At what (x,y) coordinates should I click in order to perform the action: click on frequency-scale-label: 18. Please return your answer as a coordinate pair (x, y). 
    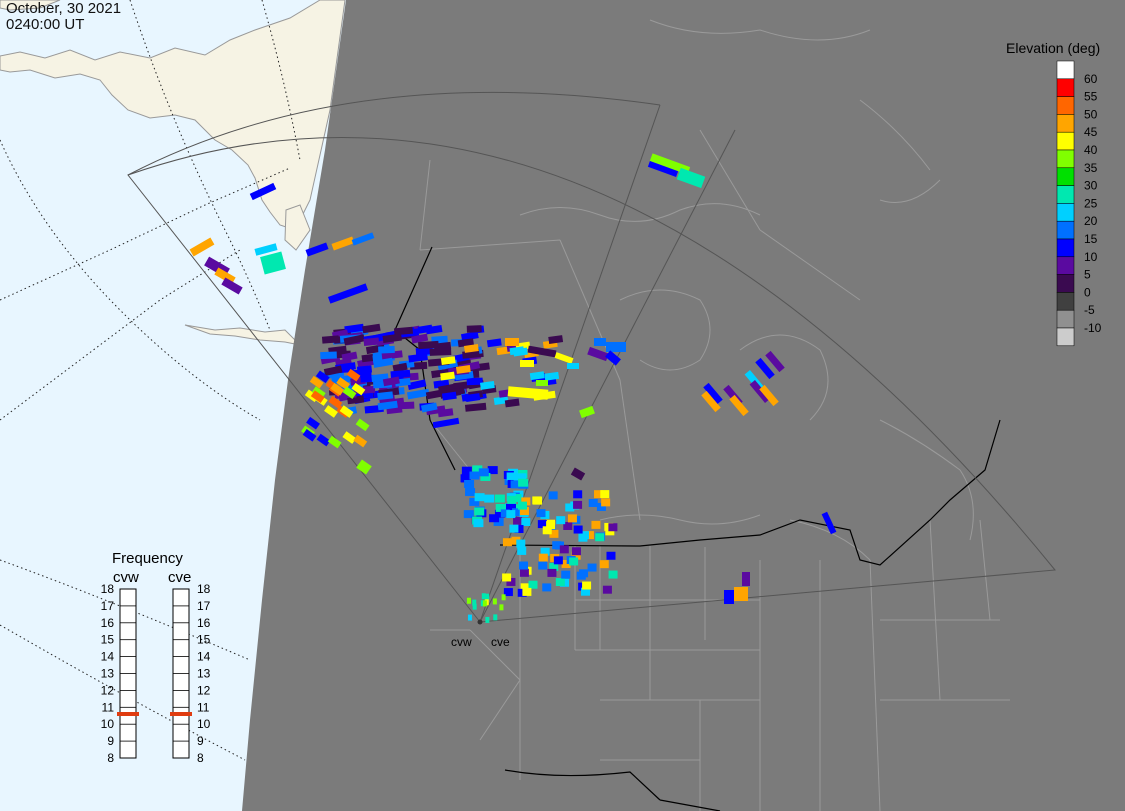
    Looking at the image, I should click on (204, 589).